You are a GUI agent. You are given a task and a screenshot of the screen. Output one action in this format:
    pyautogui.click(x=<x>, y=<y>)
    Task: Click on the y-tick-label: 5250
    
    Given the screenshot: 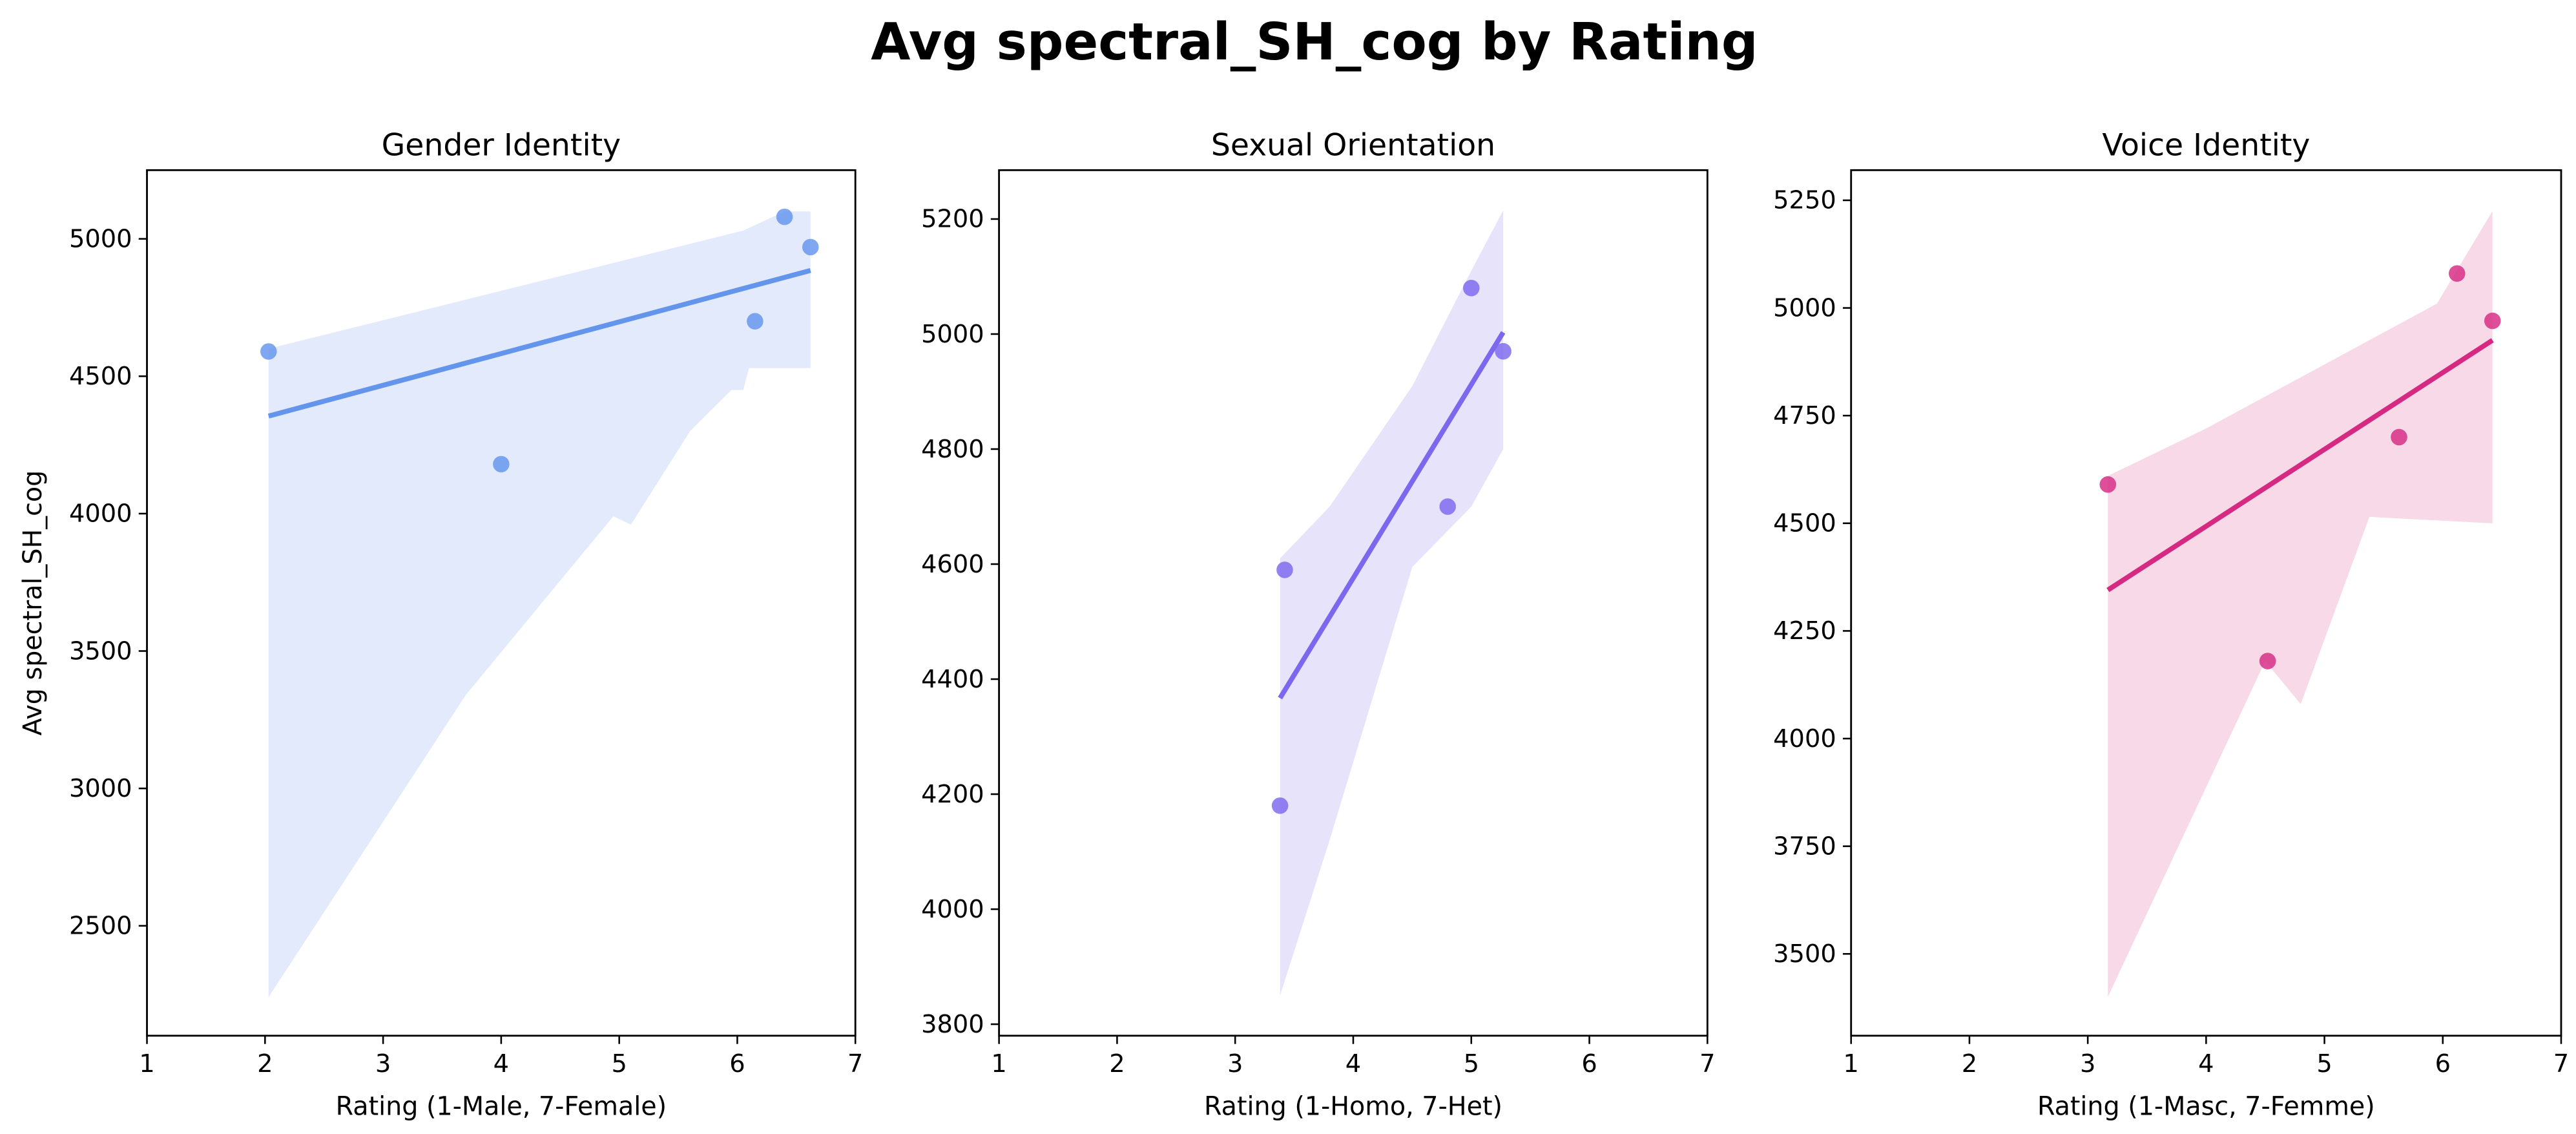 What is the action you would take?
    pyautogui.click(x=1804, y=200)
    